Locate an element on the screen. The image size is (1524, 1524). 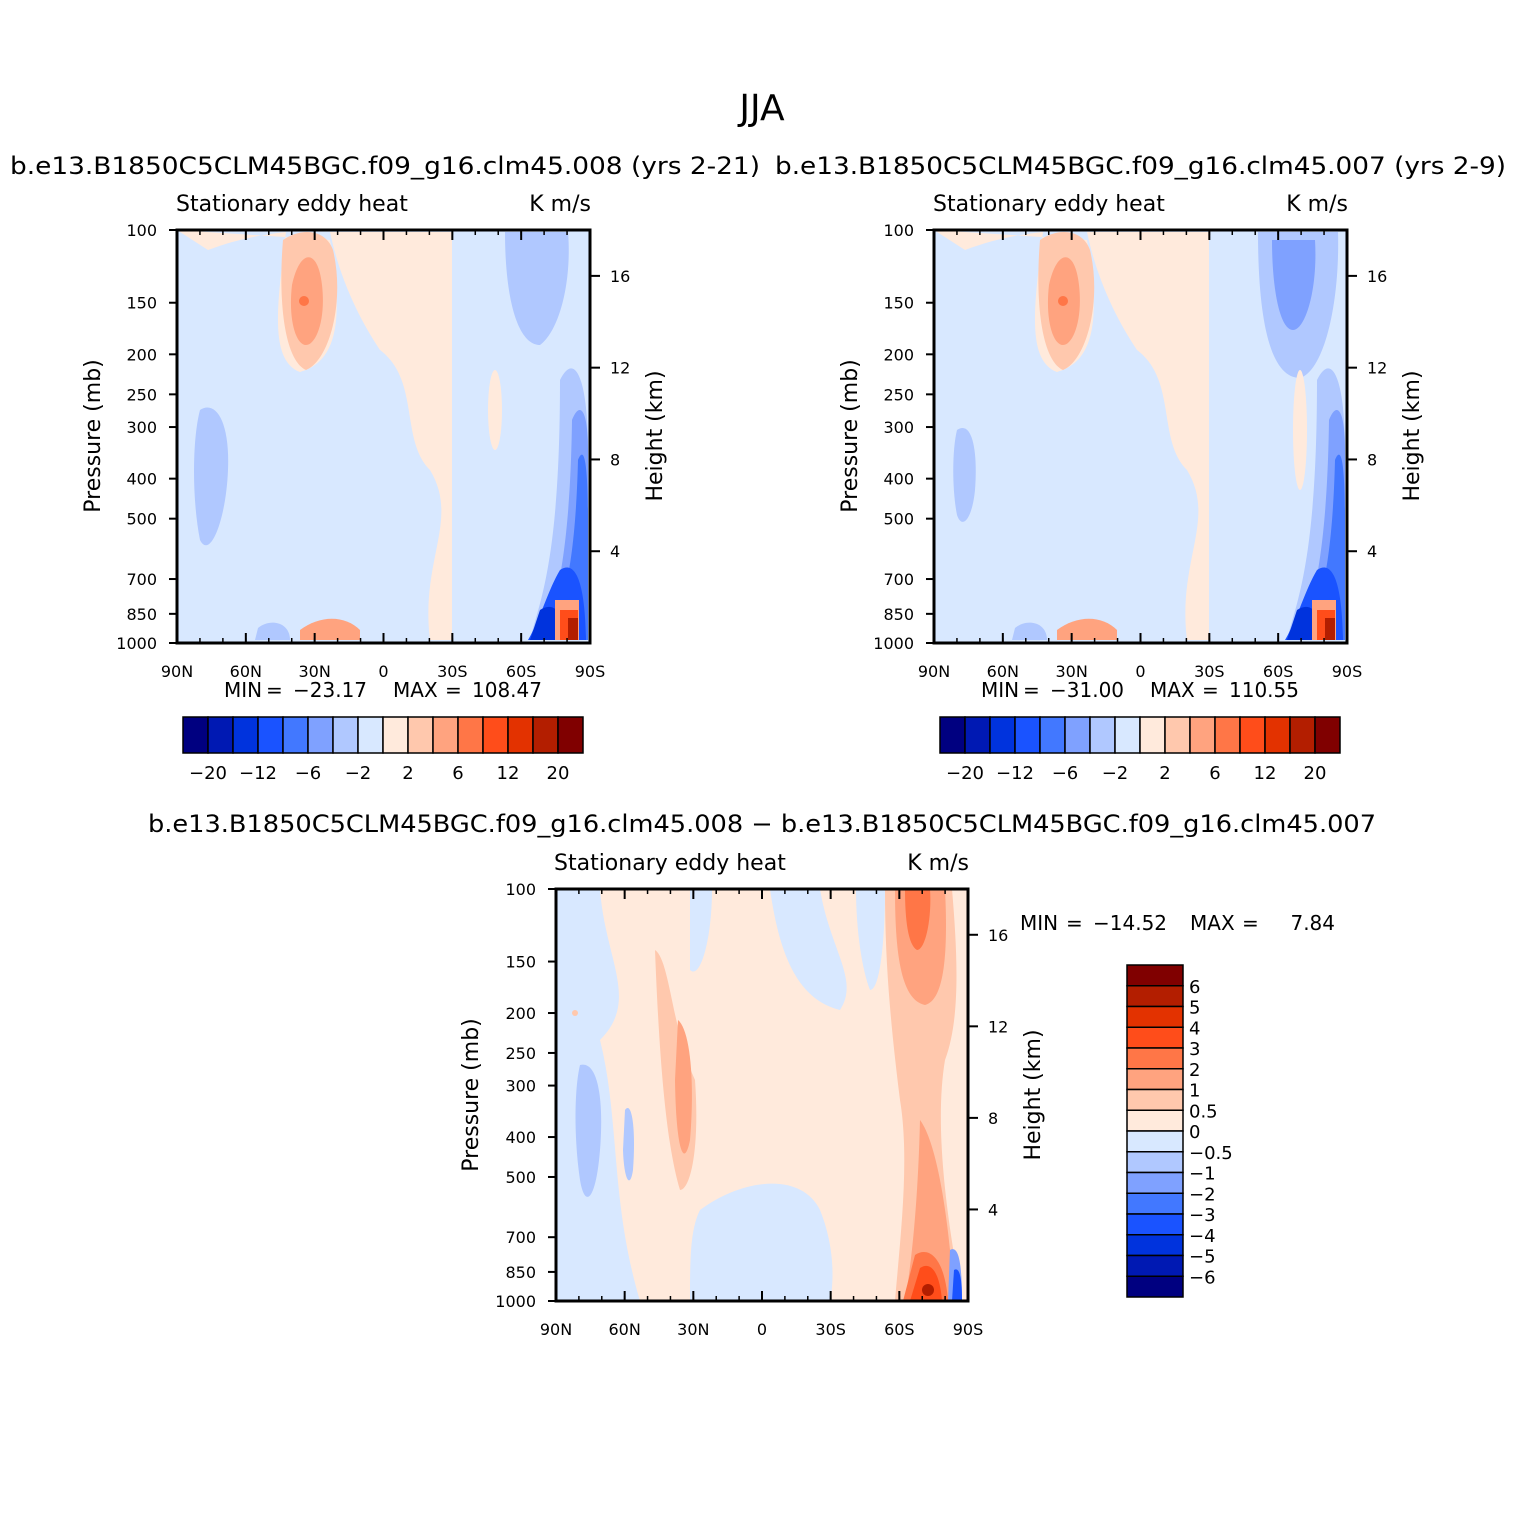
panel-3-plot-field is located at coordinates (762, 1095).